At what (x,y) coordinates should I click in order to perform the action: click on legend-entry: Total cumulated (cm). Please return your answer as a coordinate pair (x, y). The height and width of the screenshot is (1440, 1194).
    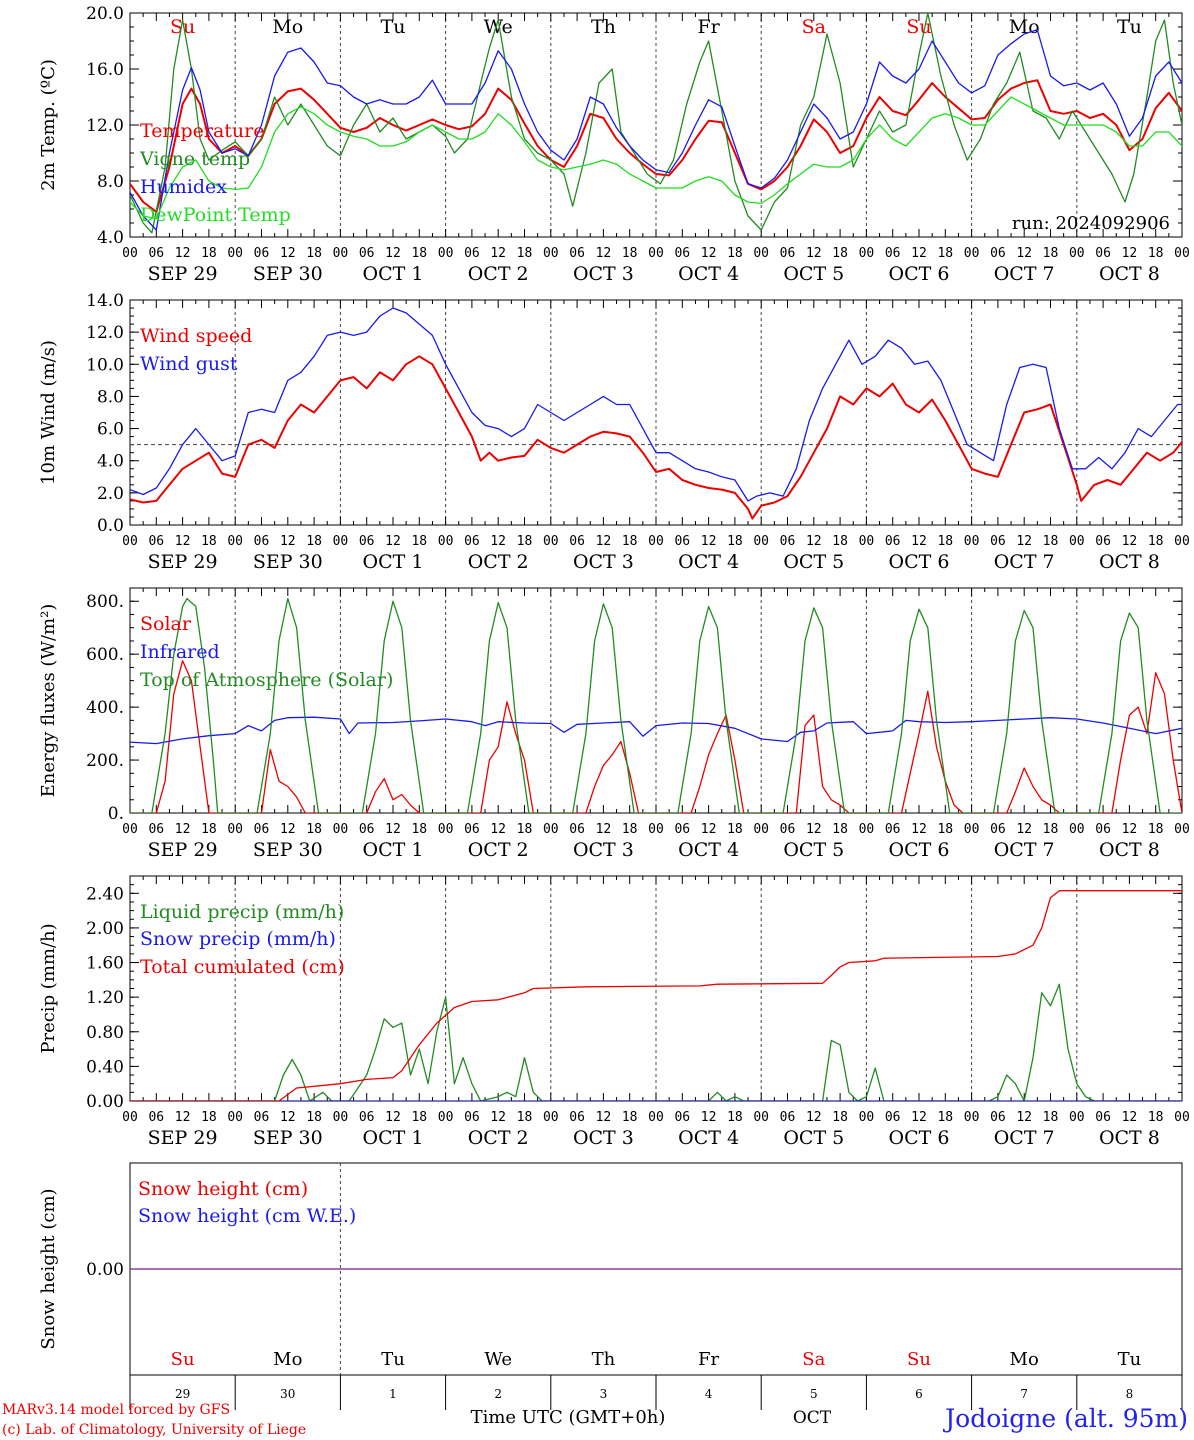
    Looking at the image, I should click on (242, 967).